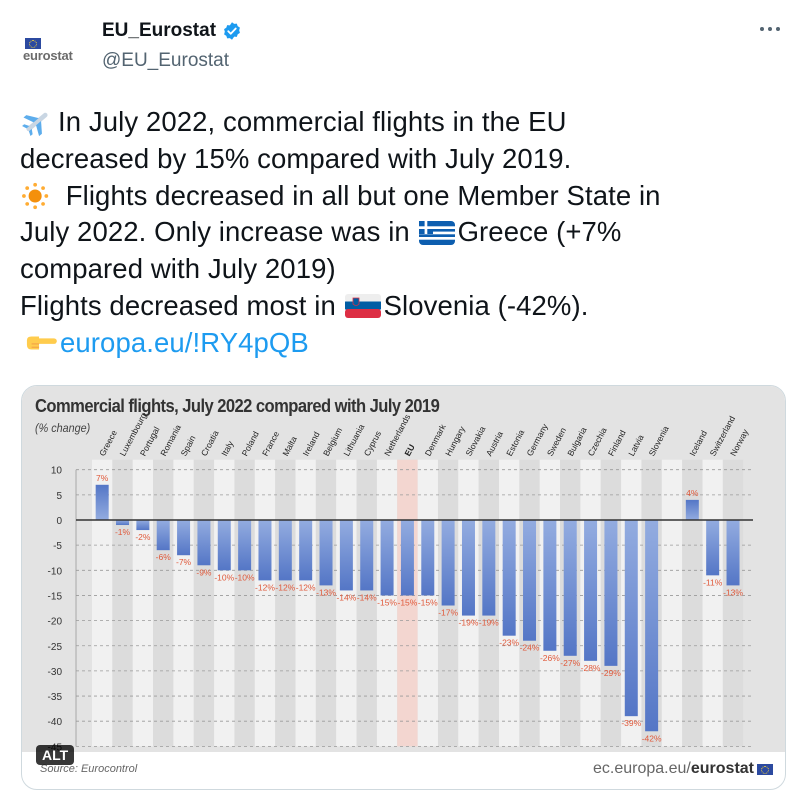 This screenshot has width=800, height=800. Describe the element at coordinates (33, 43) in the screenshot. I see `eu-flag-icon` at that location.